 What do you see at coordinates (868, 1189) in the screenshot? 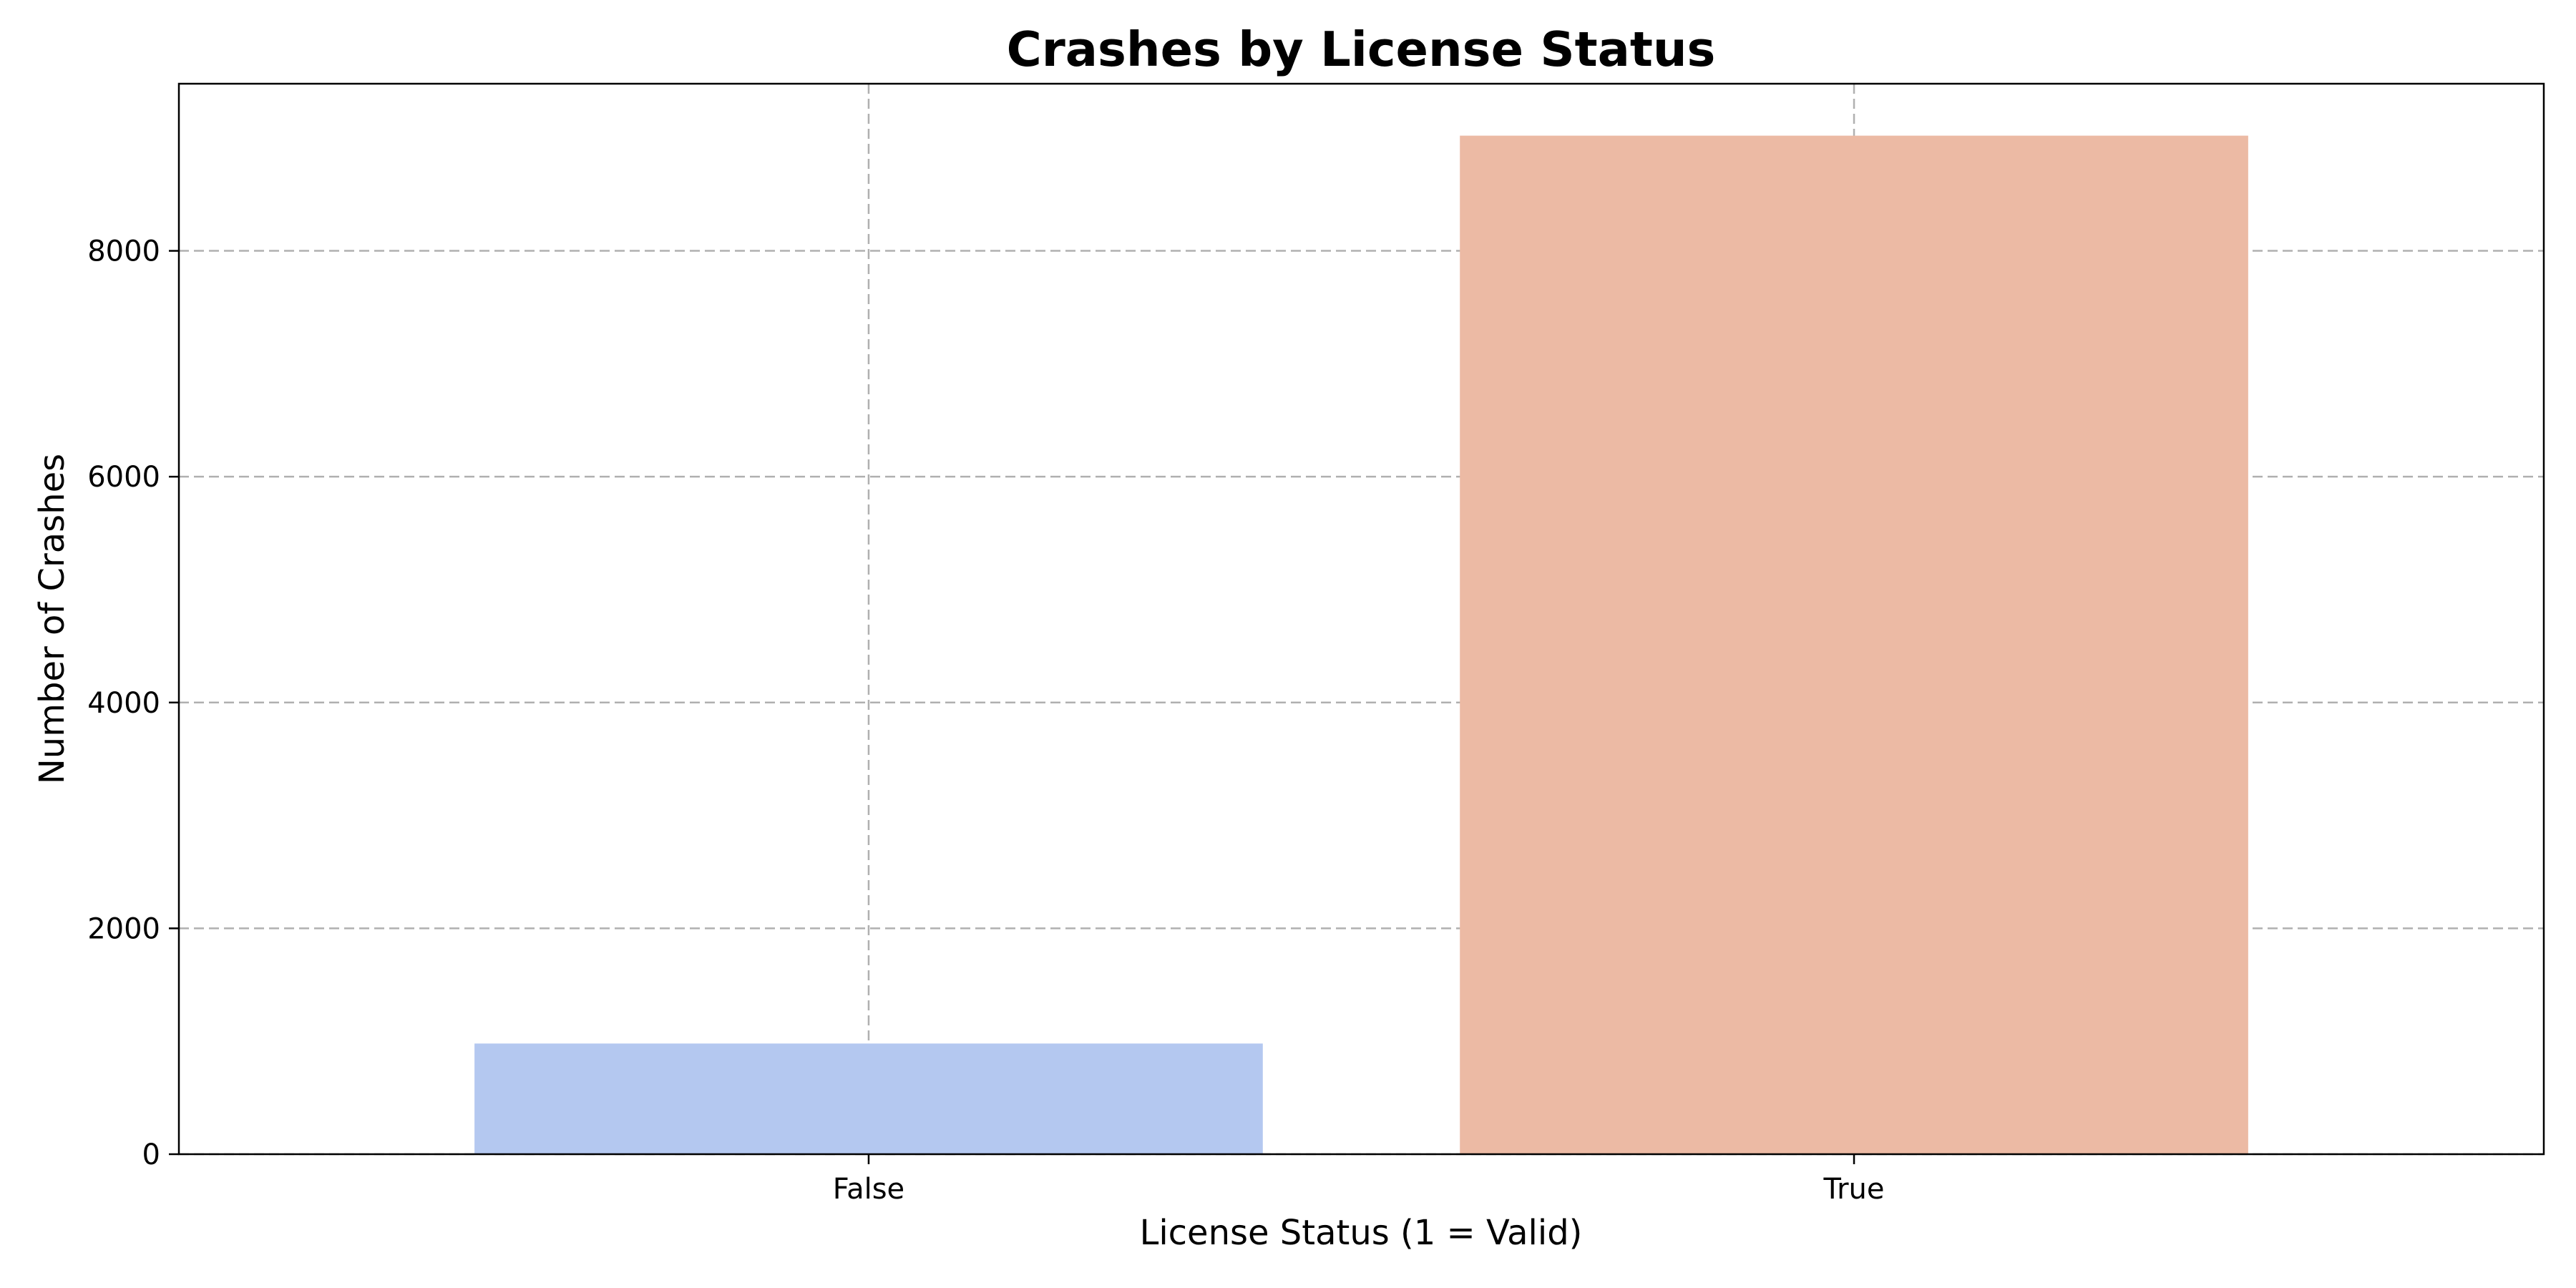
I see `x-tick-label: False` at bounding box center [868, 1189].